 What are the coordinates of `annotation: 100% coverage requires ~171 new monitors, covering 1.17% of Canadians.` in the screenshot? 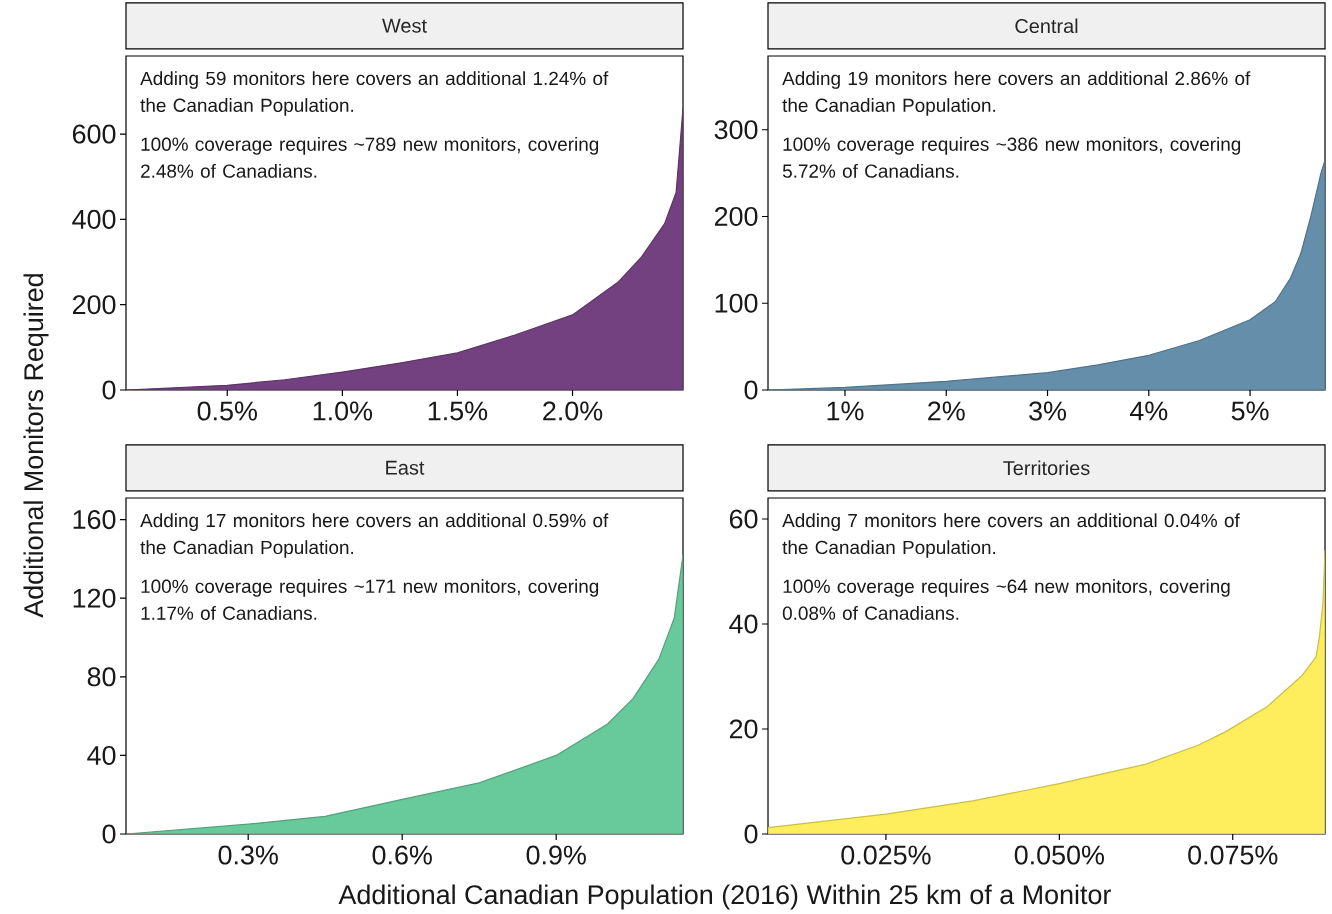 It's located at (370, 599).